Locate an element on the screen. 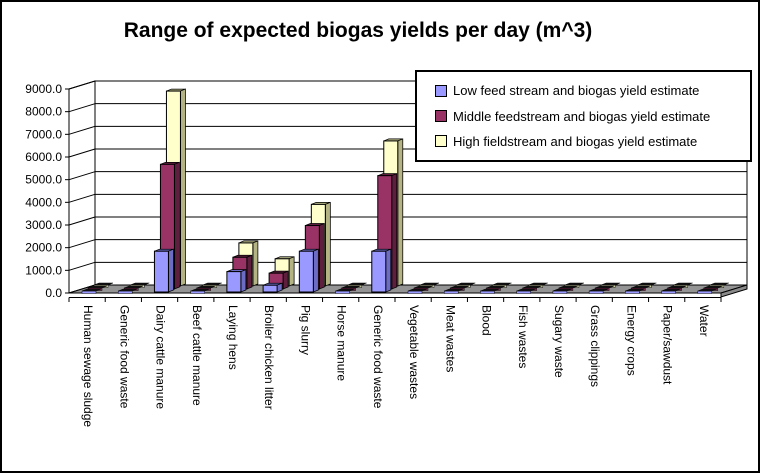 The width and height of the screenshot is (760, 473). y-axis-label: 0.0 is located at coordinates (53, 293).